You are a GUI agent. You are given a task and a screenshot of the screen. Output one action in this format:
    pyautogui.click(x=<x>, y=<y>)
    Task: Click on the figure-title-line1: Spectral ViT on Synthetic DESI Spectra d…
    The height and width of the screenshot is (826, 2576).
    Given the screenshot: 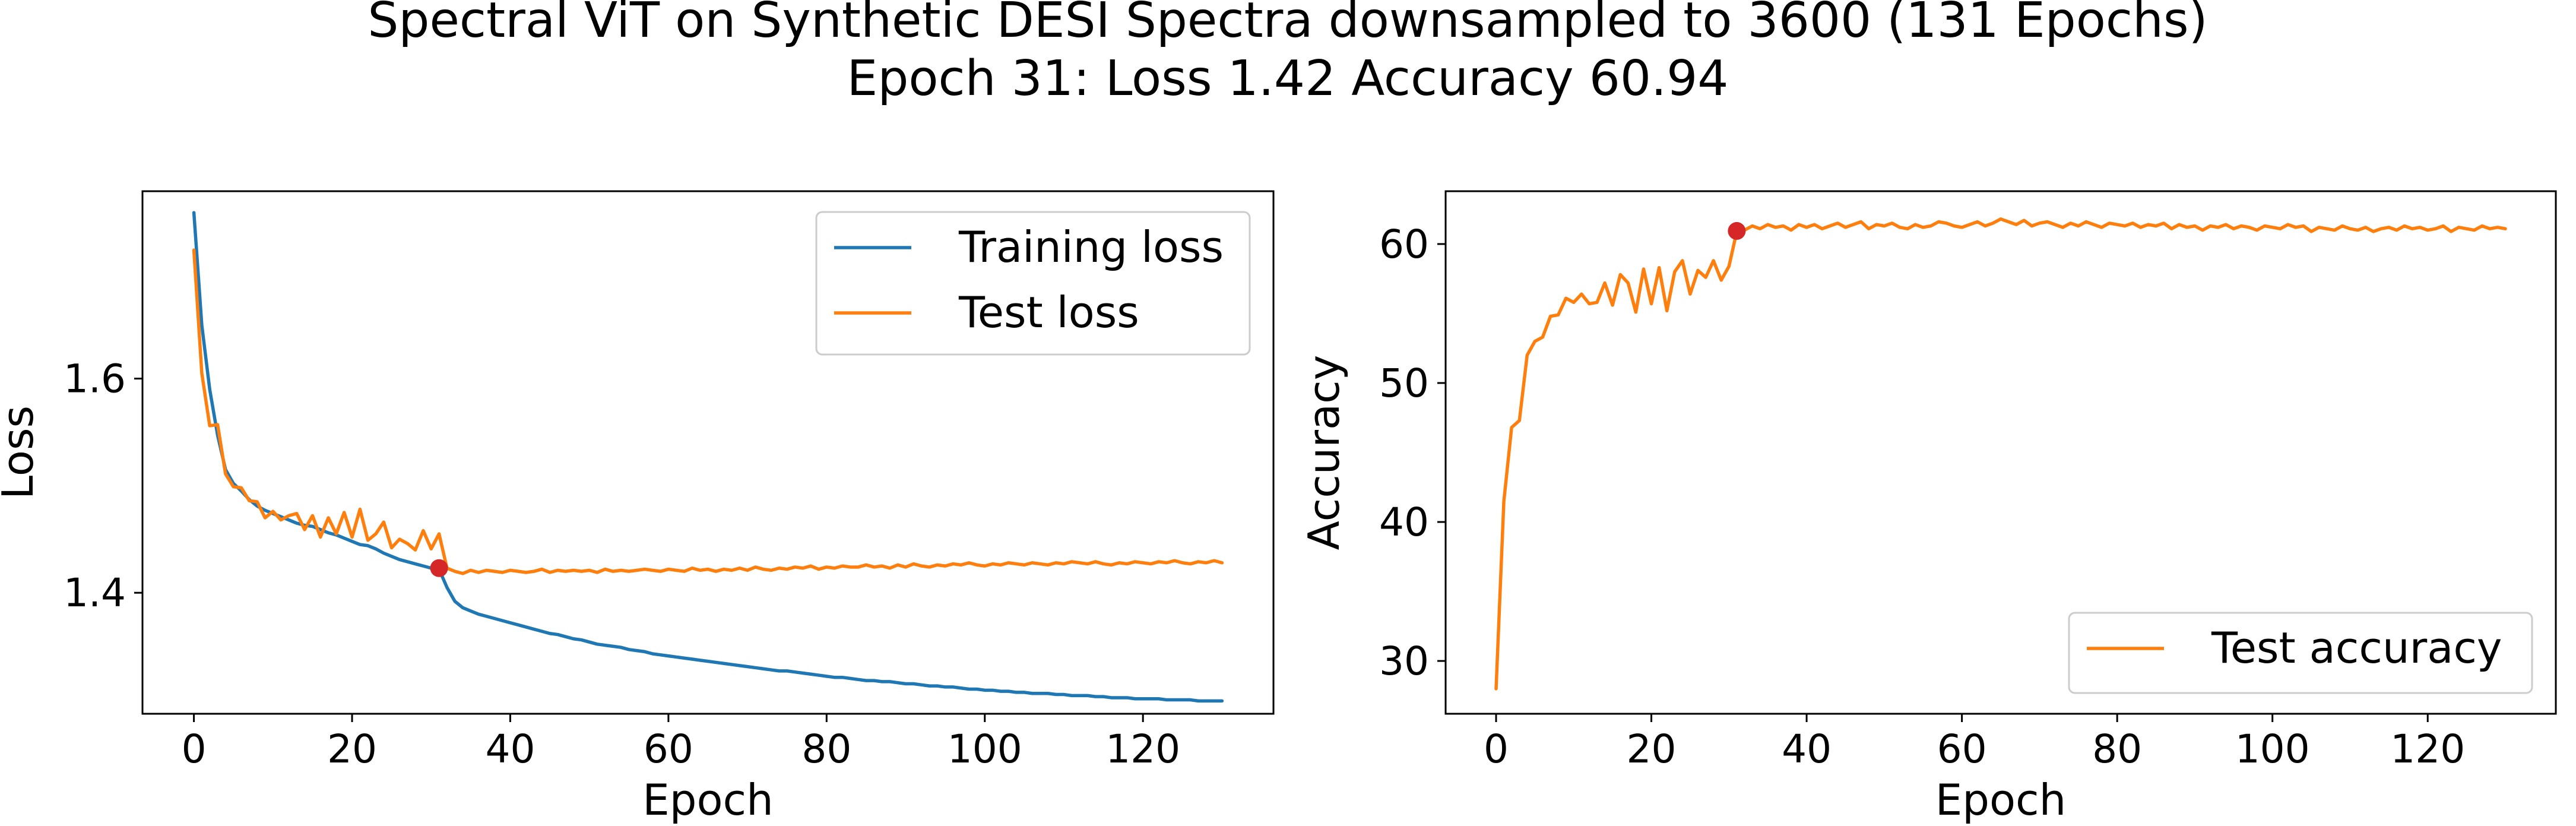 What is the action you would take?
    pyautogui.click(x=1287, y=24)
    